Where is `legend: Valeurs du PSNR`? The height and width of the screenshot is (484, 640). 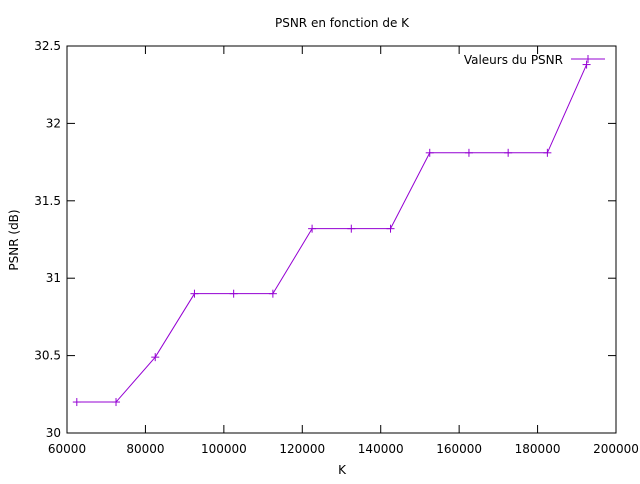 legend: Valeurs du PSNR is located at coordinates (534, 60).